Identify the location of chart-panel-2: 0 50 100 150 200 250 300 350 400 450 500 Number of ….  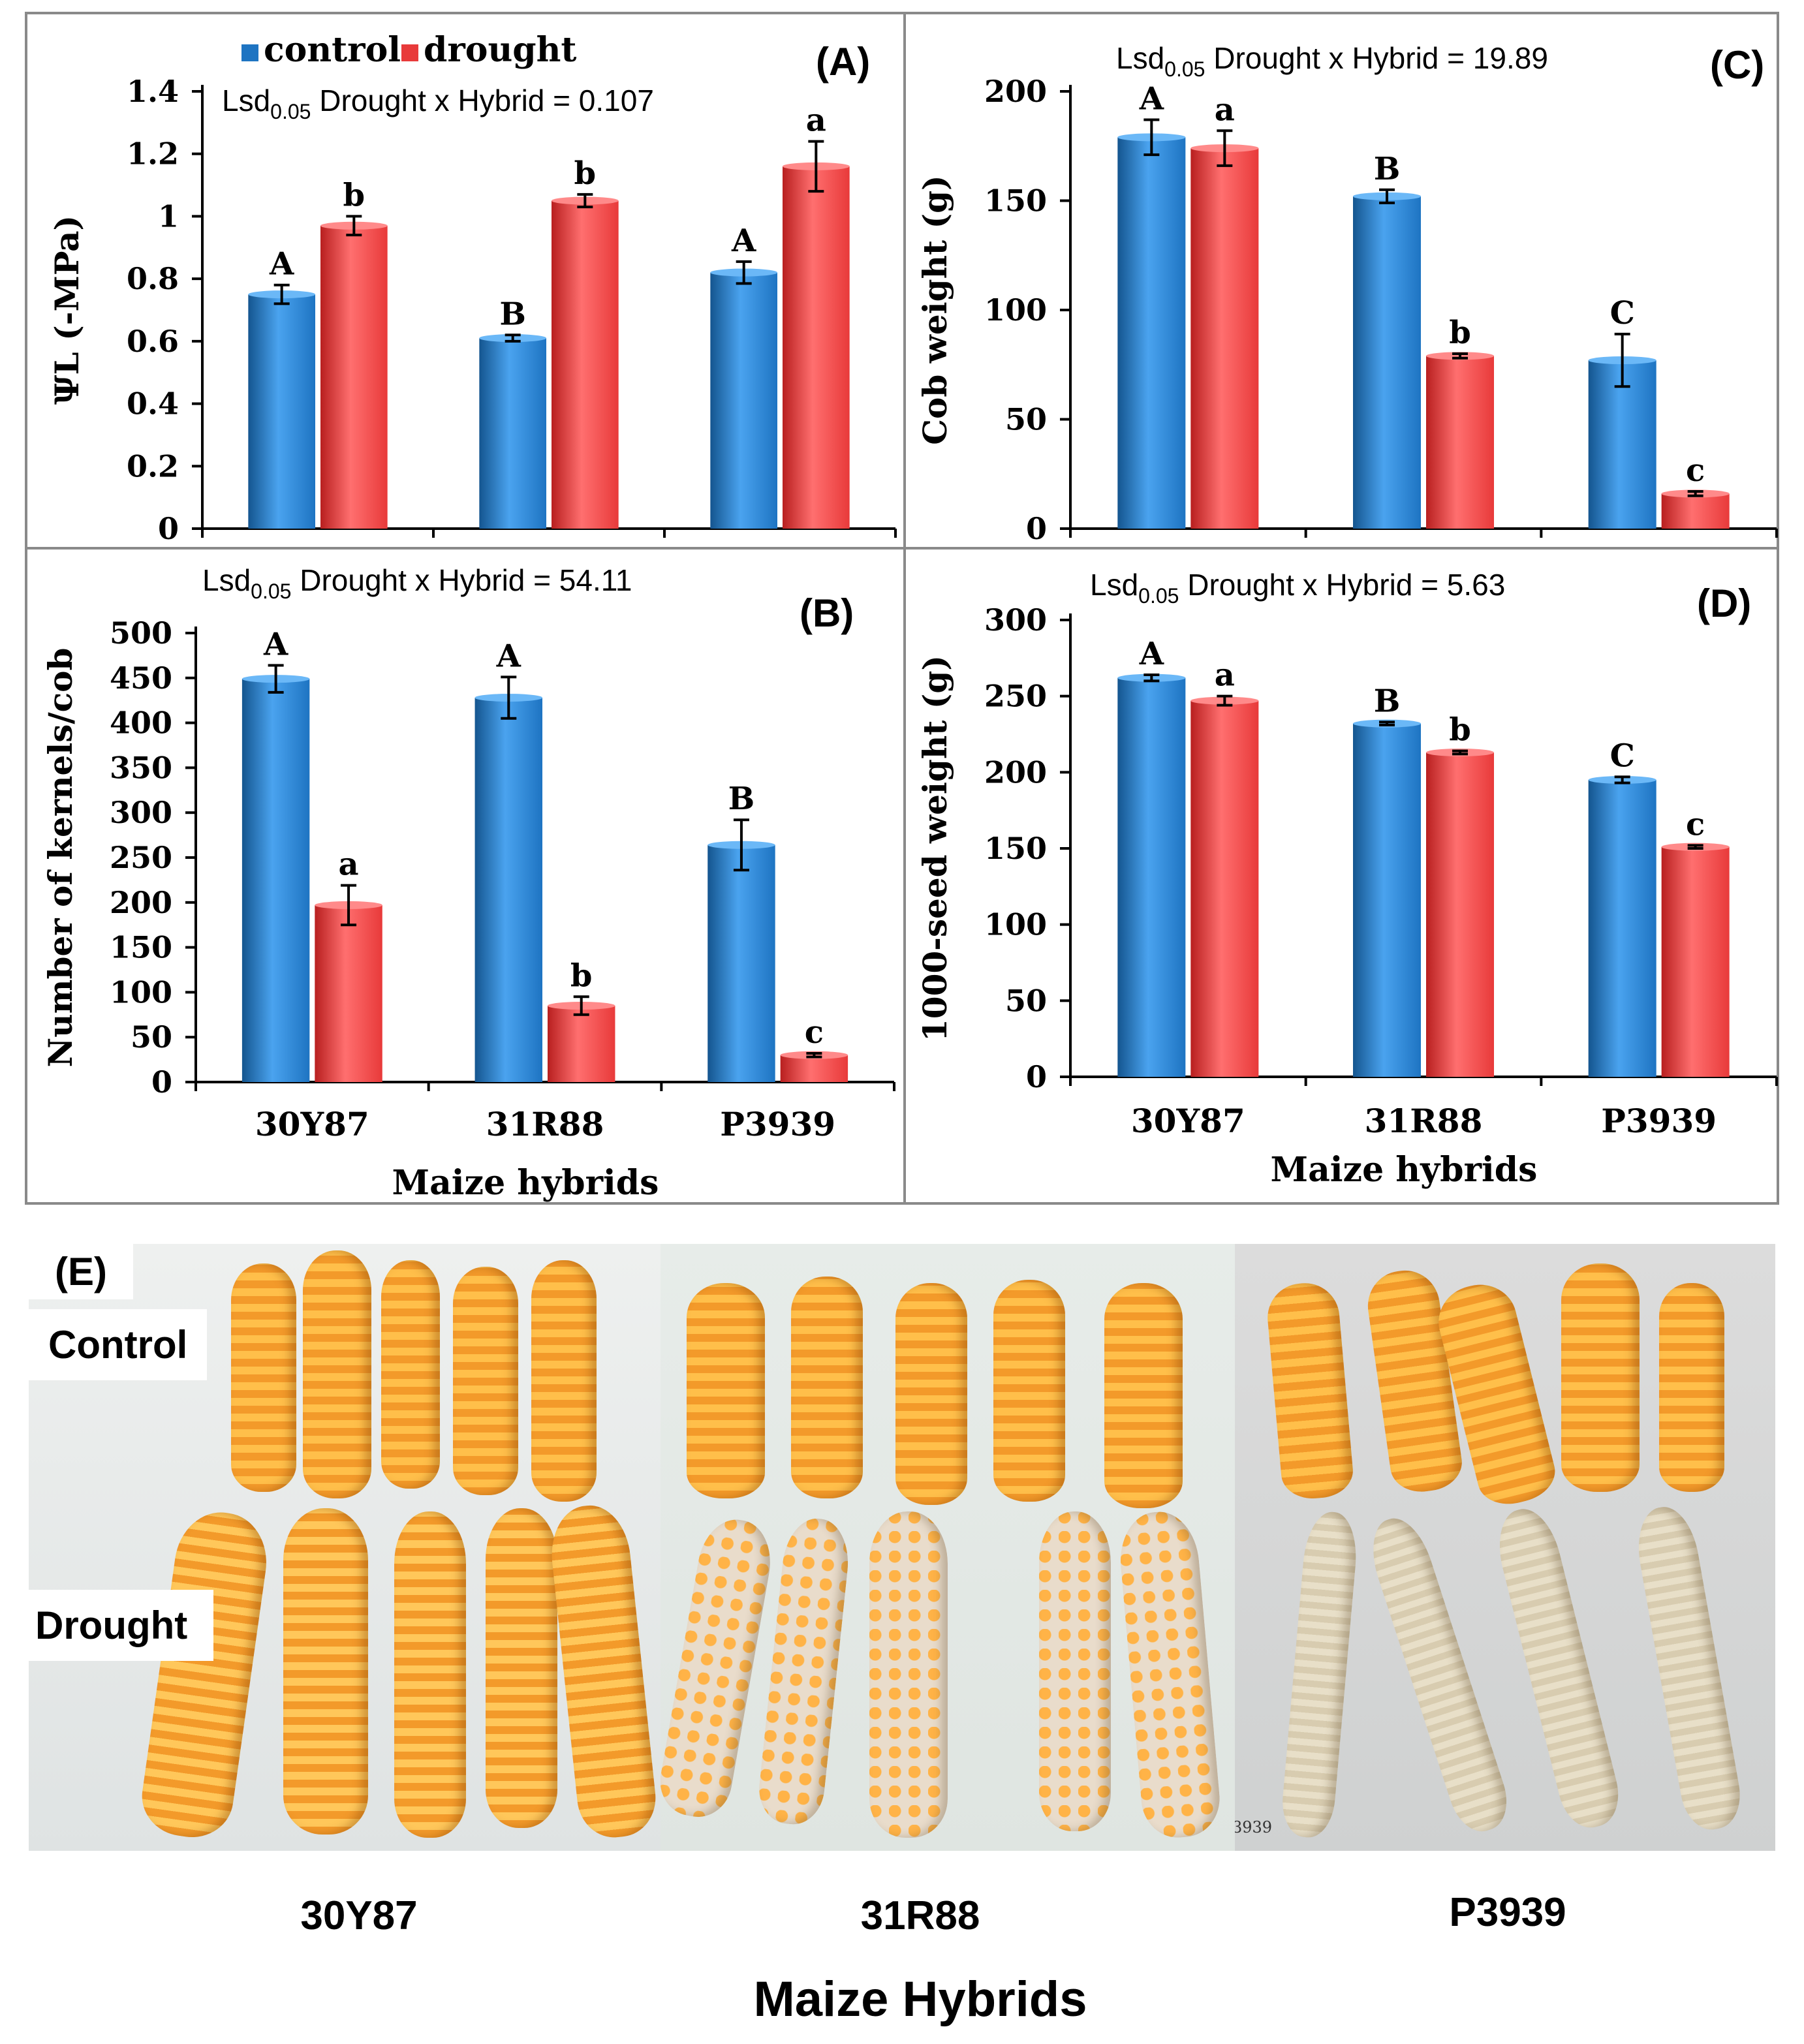
(468, 883).